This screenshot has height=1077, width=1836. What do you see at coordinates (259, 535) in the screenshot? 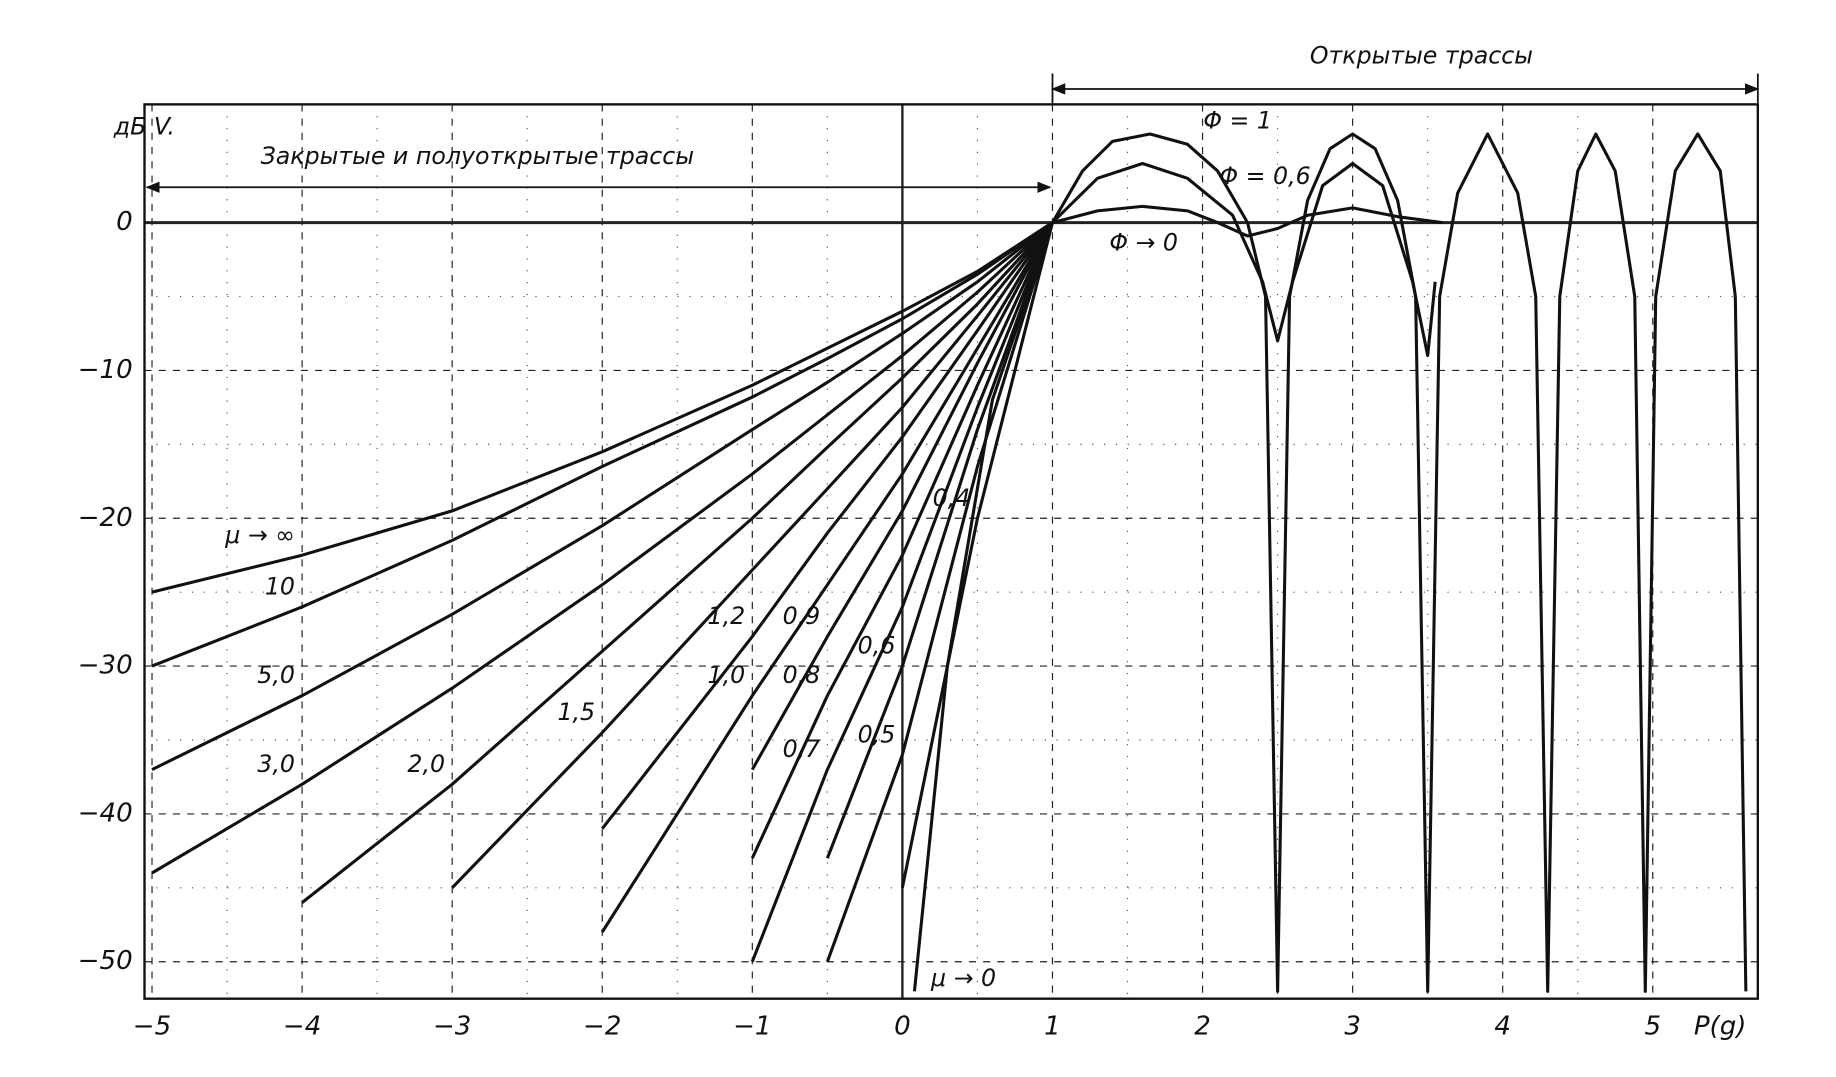
I see `series-label: μ → ∞` at bounding box center [259, 535].